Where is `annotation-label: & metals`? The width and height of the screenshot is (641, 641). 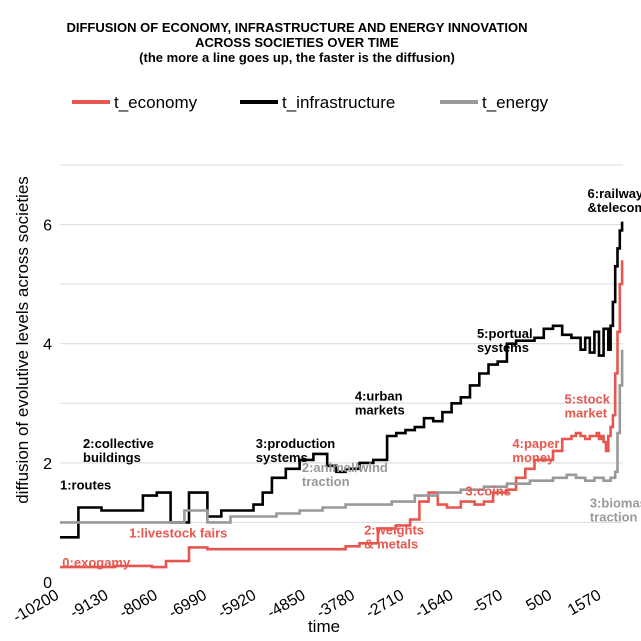
annotation-label: & metals is located at coordinates (391, 543).